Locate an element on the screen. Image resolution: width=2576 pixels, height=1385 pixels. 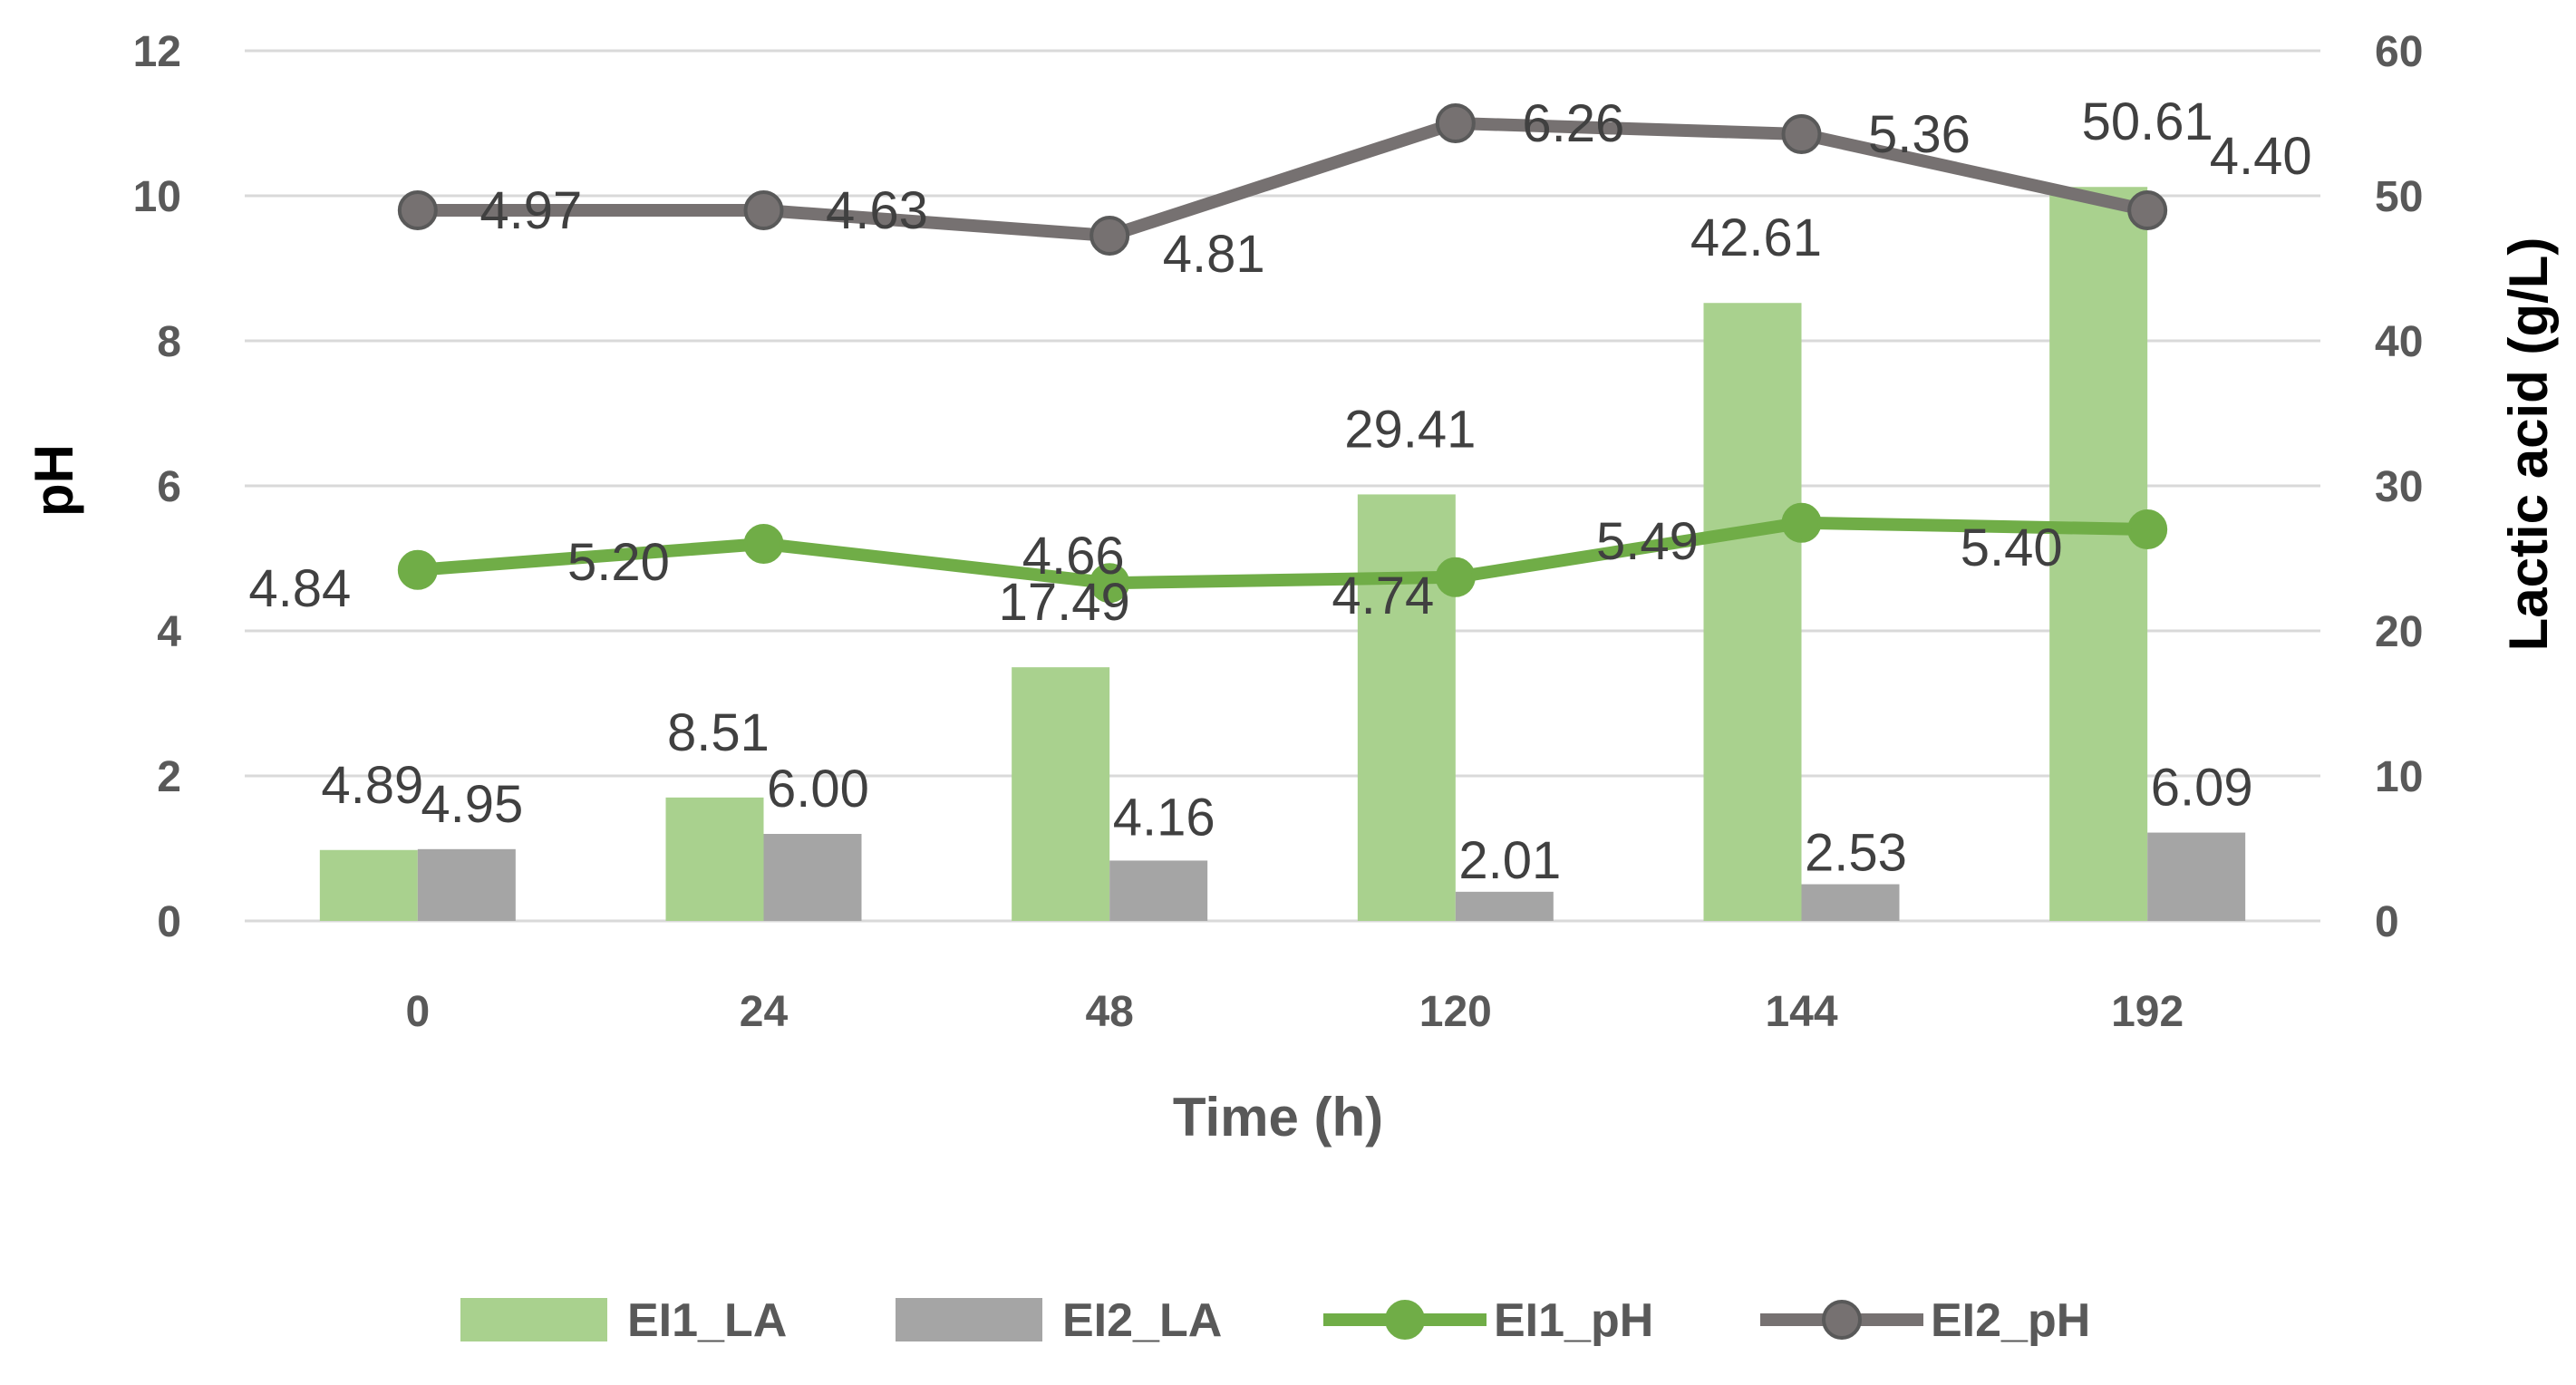
data-label-ei1-la: 50.61 is located at coordinates (2147, 121).